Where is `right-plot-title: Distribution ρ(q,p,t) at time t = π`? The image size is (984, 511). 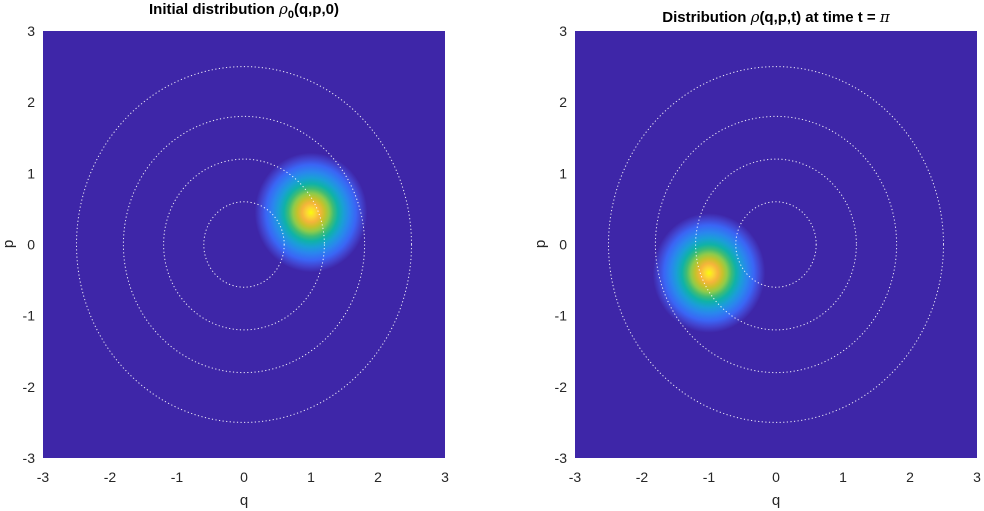
right-plot-title: Distribution ρ(q,p,t) at time t = π is located at coordinates (776, 17).